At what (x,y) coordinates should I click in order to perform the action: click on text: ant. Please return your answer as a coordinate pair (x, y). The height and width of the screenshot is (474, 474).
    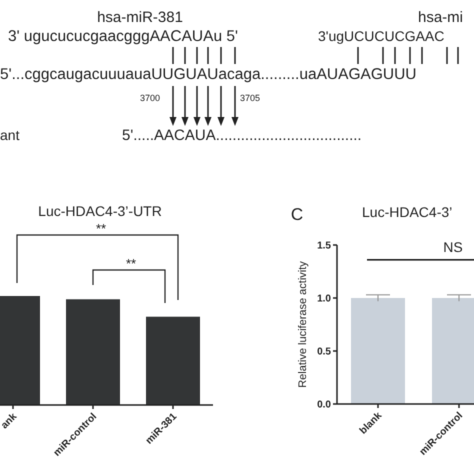
    Looking at the image, I should click on (10, 135).